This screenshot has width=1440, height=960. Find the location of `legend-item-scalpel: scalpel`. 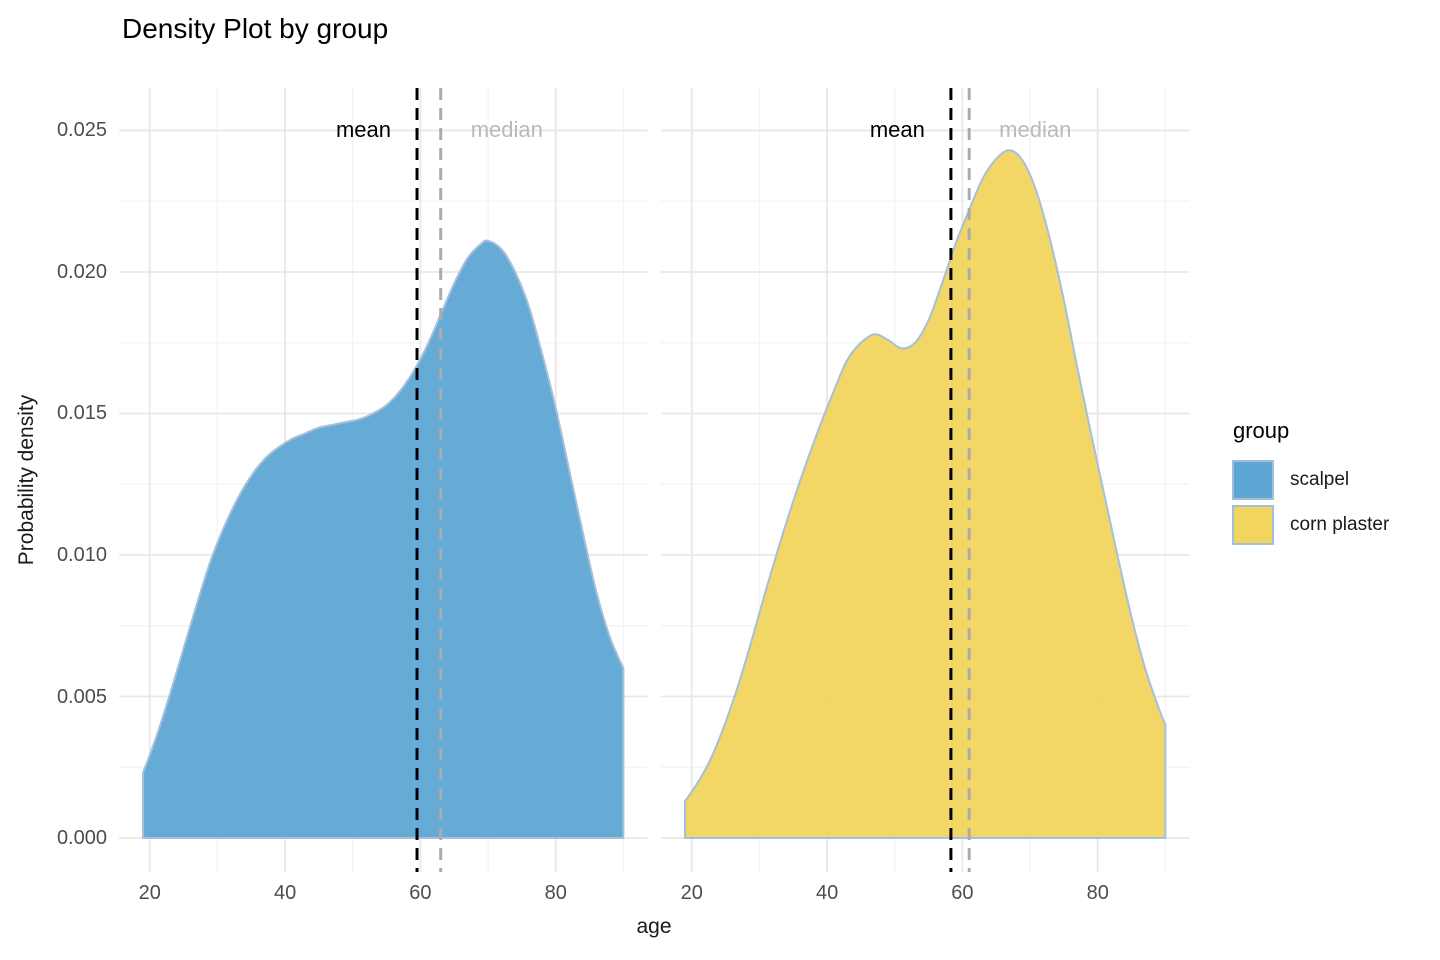

legend-item-scalpel: scalpel is located at coordinates (1310, 479).